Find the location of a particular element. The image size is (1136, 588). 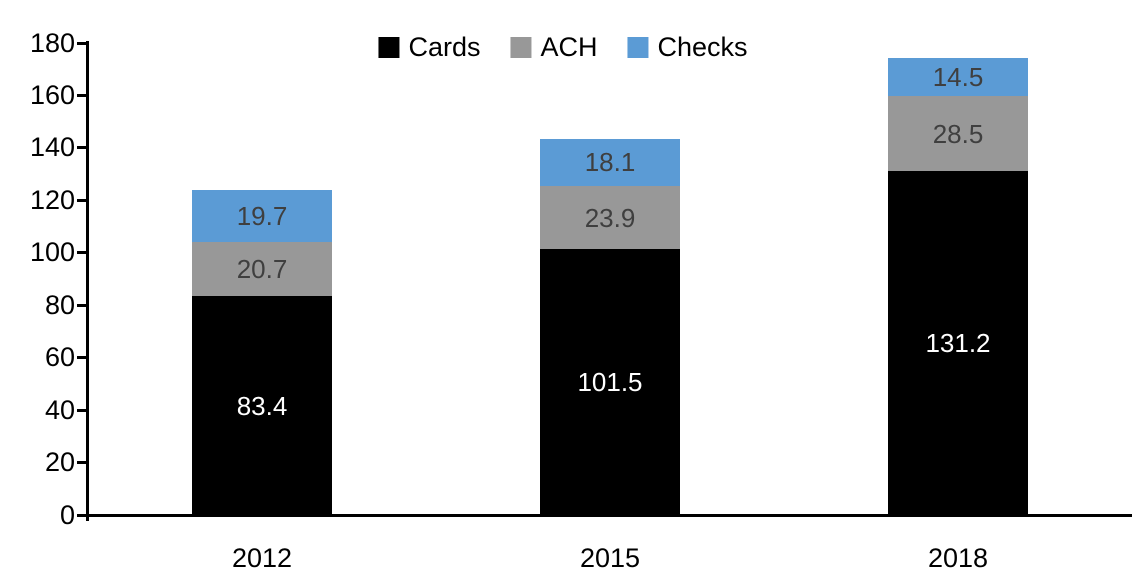

y-axis-tick-label: 60 is located at coordinates (59, 357).